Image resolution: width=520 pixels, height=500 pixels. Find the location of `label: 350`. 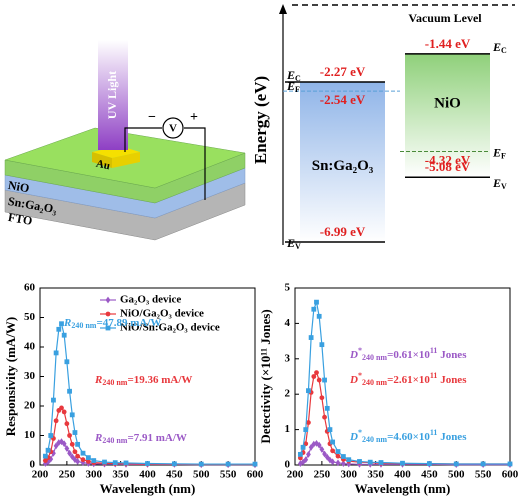

label: 350 is located at coordinates (120, 475).